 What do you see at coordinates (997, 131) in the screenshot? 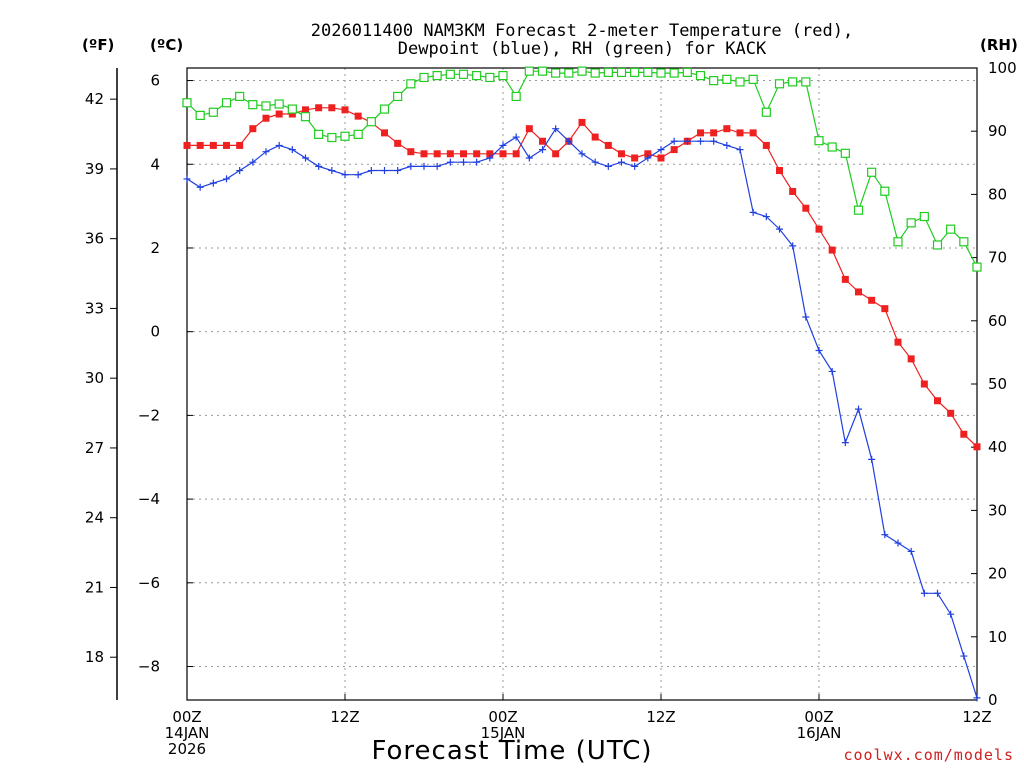
I see `rh-tick-label: 90` at bounding box center [997, 131].